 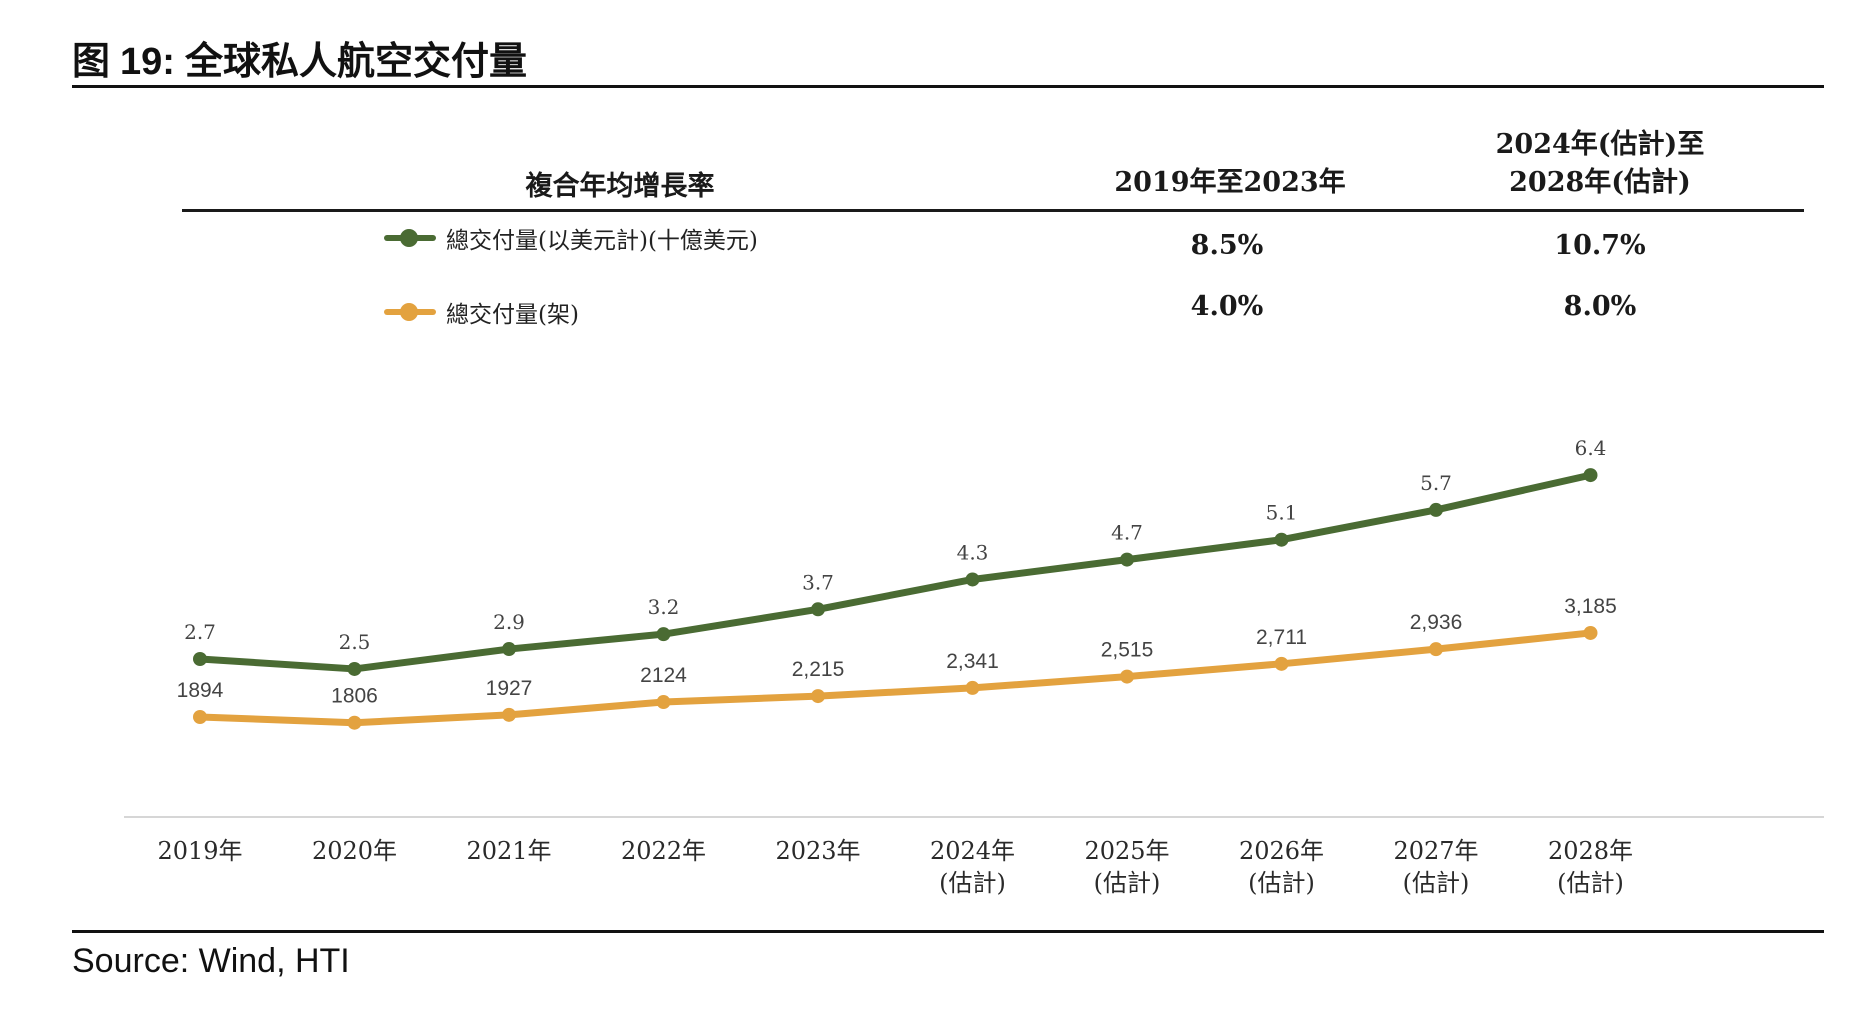 What do you see at coordinates (1227, 245) in the screenshot?
I see `cagr-value-row1-col1: 8.5%` at bounding box center [1227, 245].